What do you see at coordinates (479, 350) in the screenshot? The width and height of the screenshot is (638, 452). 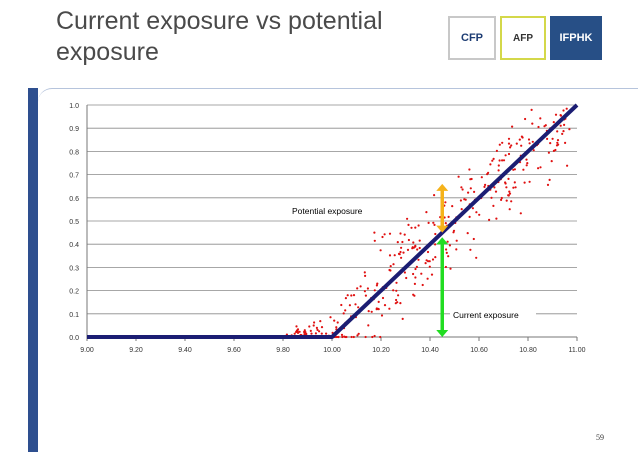 I see `x-tick-label: 10.60` at bounding box center [479, 350].